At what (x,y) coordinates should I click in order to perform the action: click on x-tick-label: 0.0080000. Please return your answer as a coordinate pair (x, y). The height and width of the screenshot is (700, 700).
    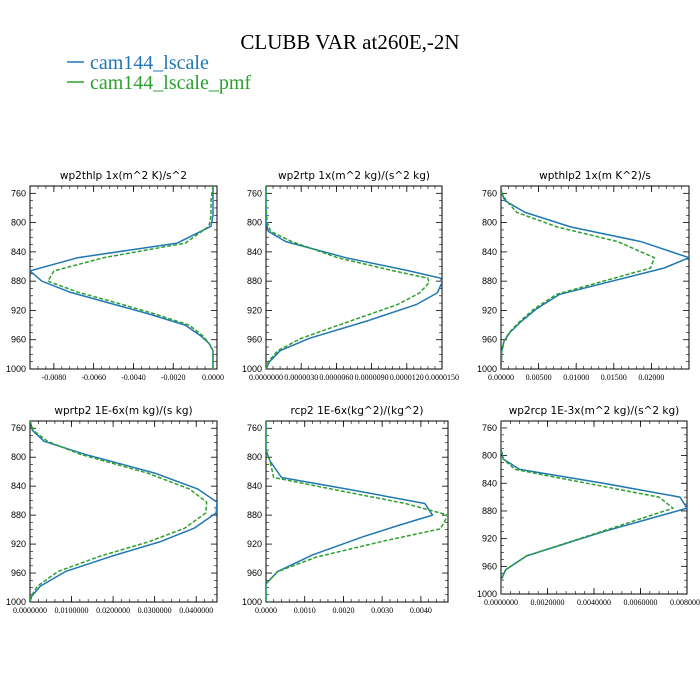
    Looking at the image, I should click on (685, 602).